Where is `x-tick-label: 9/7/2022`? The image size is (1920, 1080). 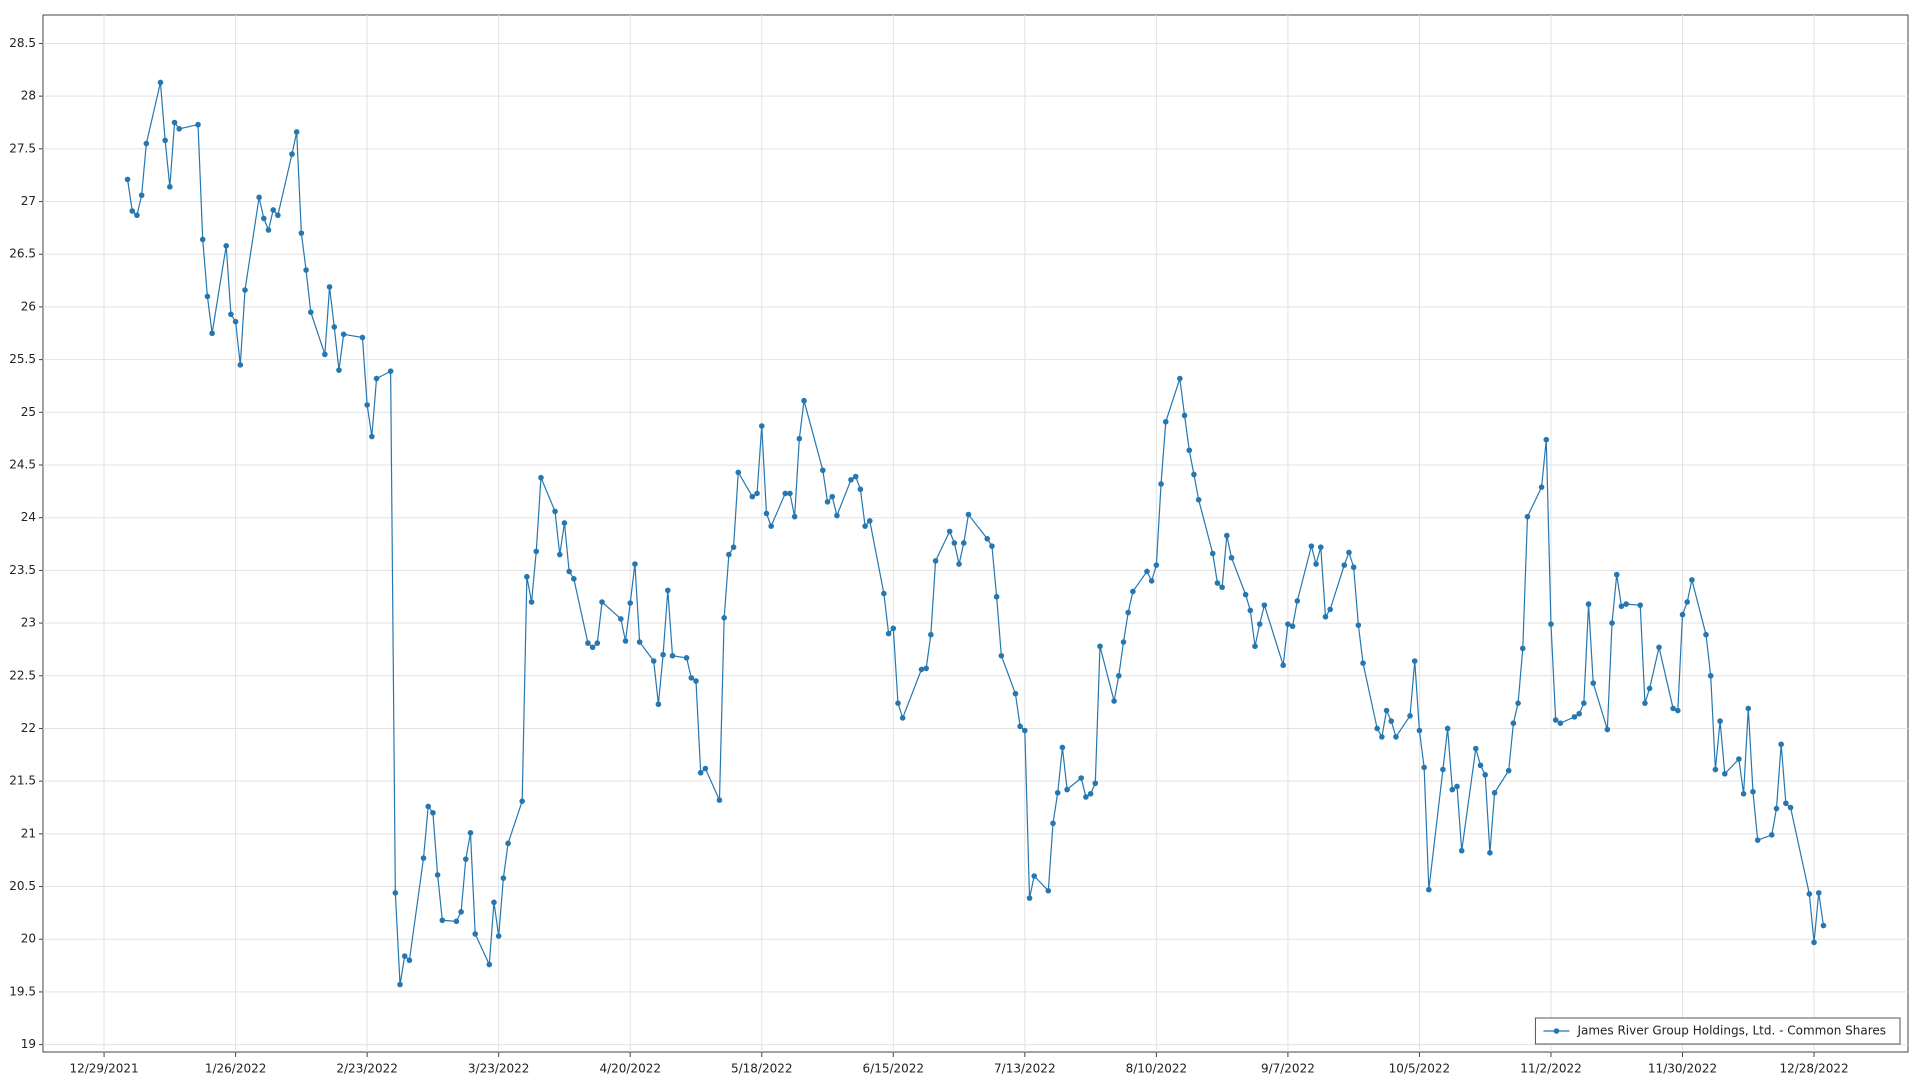
x-tick-label: 9/7/2022 is located at coordinates (1288, 1069).